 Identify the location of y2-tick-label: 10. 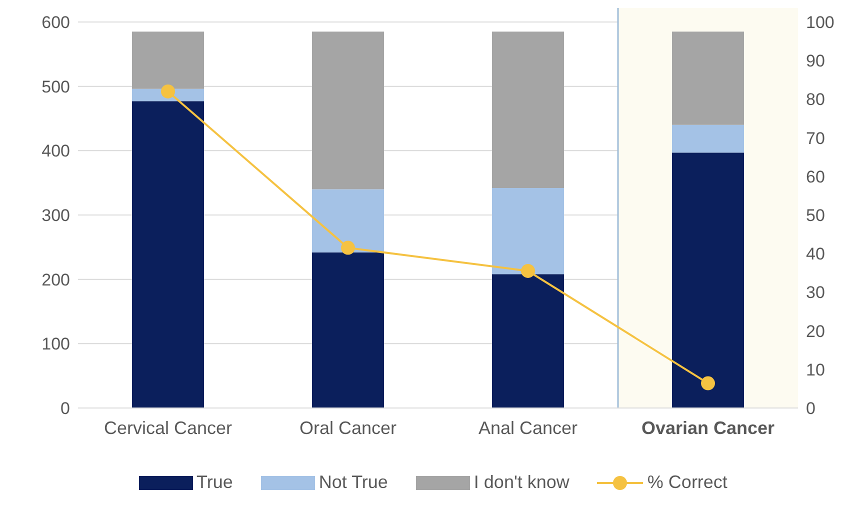
(815, 370).